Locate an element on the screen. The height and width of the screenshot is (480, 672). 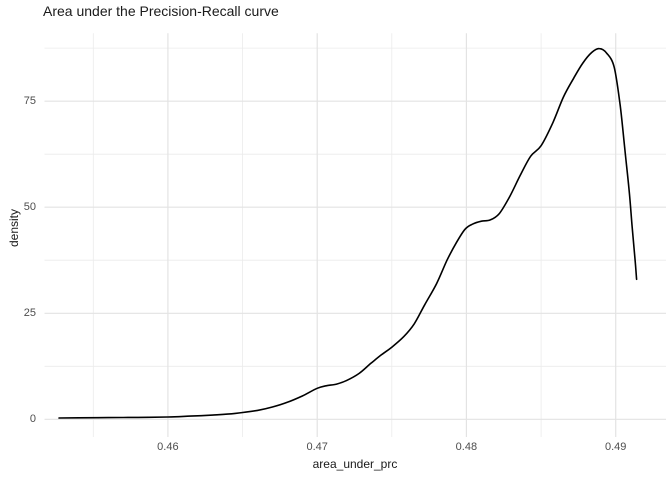
y-axis-title: density is located at coordinates (14, 228).